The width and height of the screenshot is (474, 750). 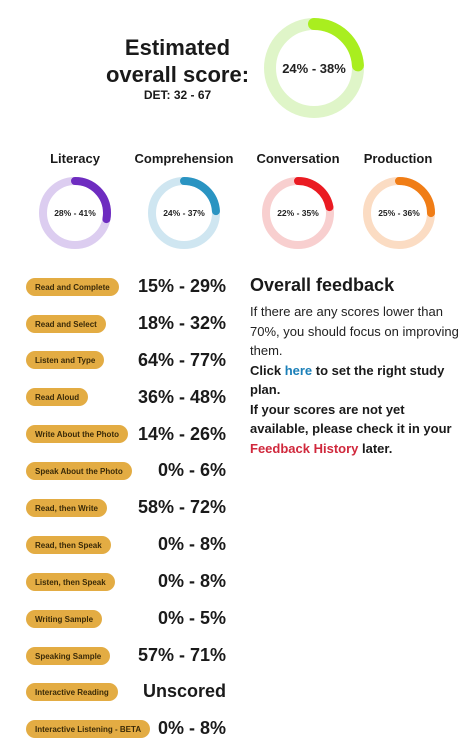 I want to click on task-badge: Read and Select, so click(x=66, y=324).